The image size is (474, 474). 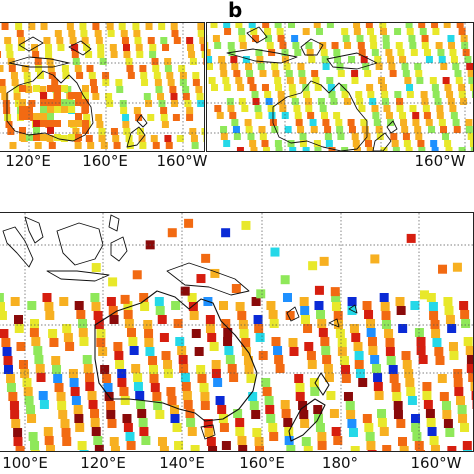 What do you see at coordinates (80, 244) in the screenshot?
I see `borneo-outline` at bounding box center [80, 244].